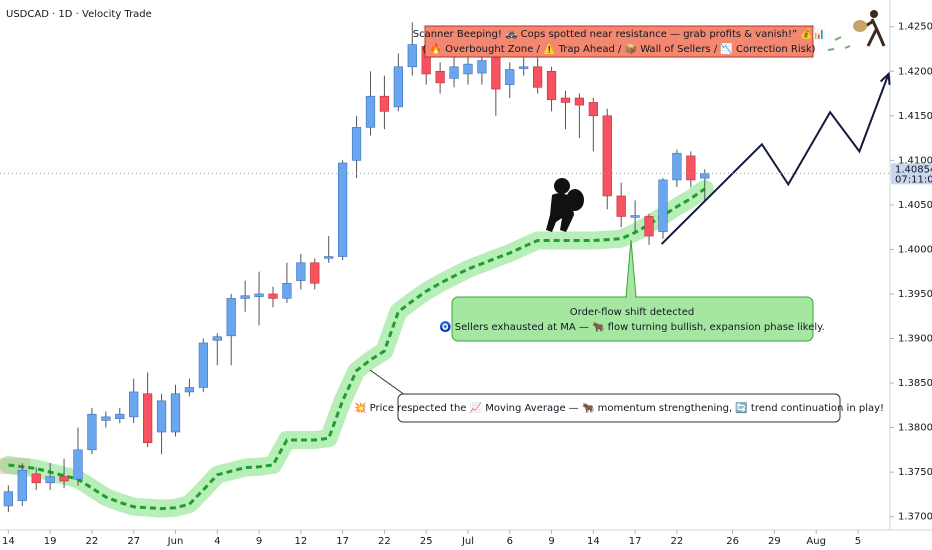 This screenshot has width=932, height=550. I want to click on y-tick-label: 1.40500, so click(915, 205).